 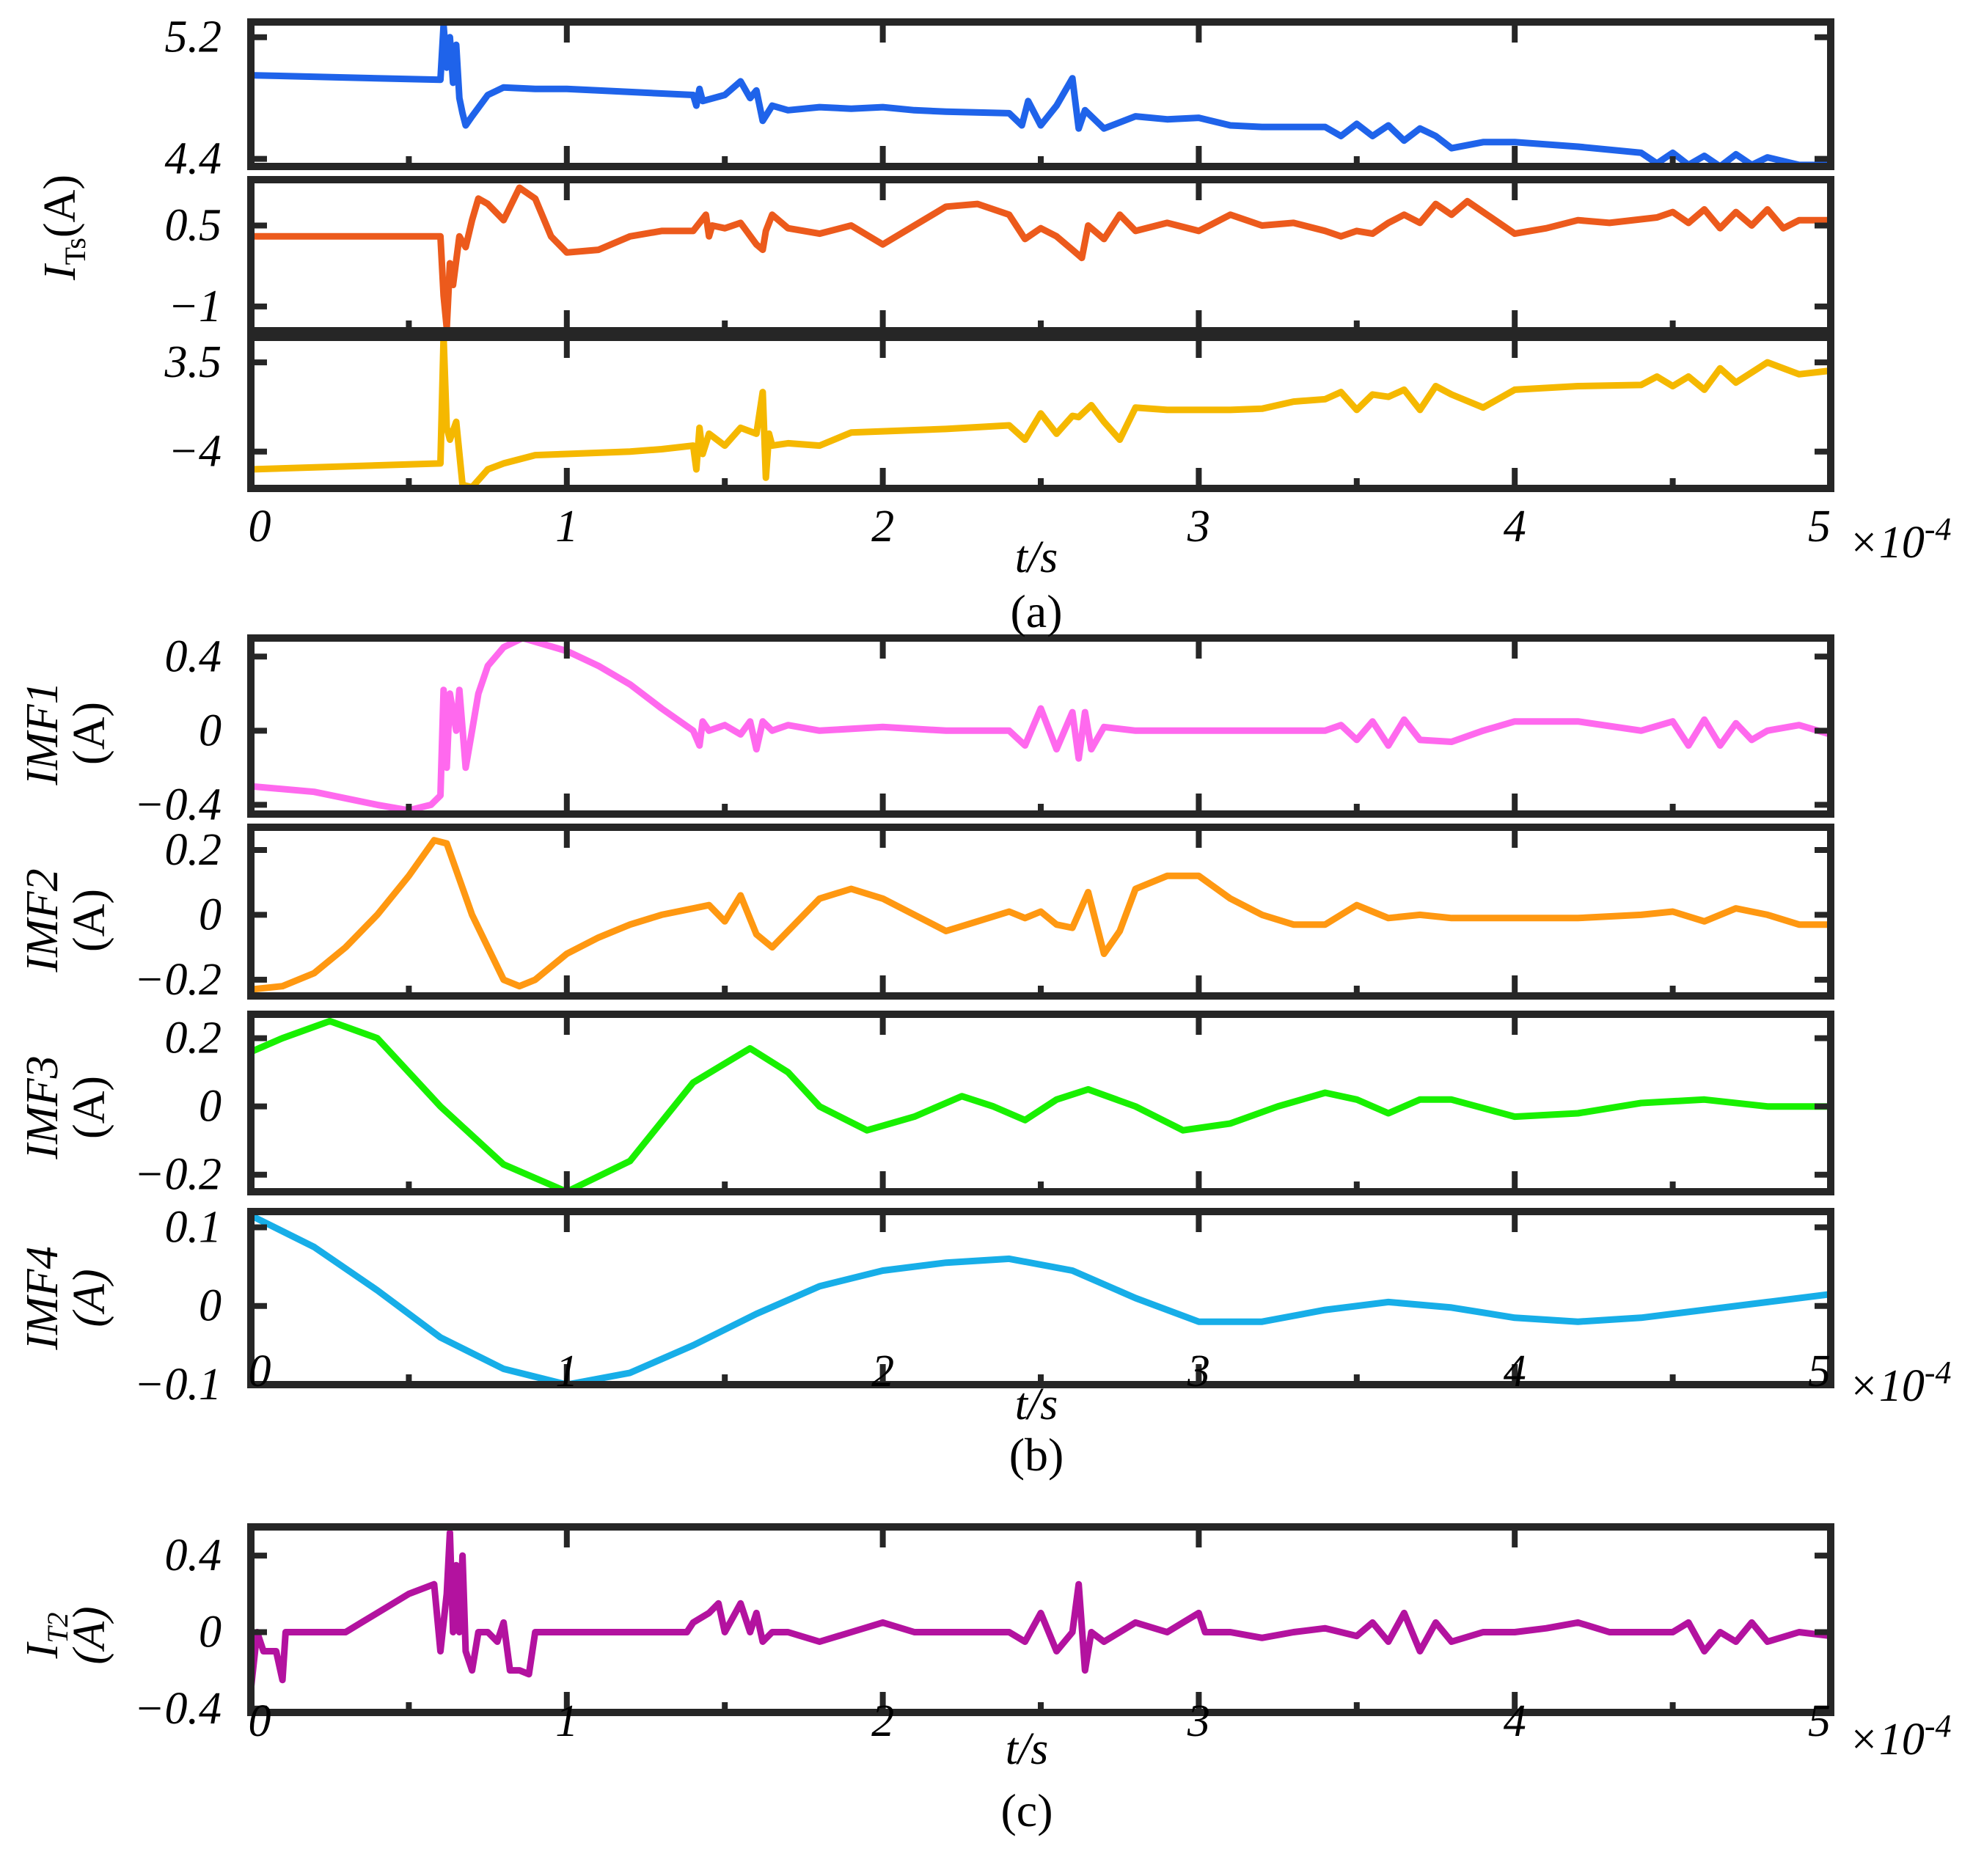 What do you see at coordinates (1939, 1372) in the screenshot?
I see `x-exponent-b-power: -4` at bounding box center [1939, 1372].